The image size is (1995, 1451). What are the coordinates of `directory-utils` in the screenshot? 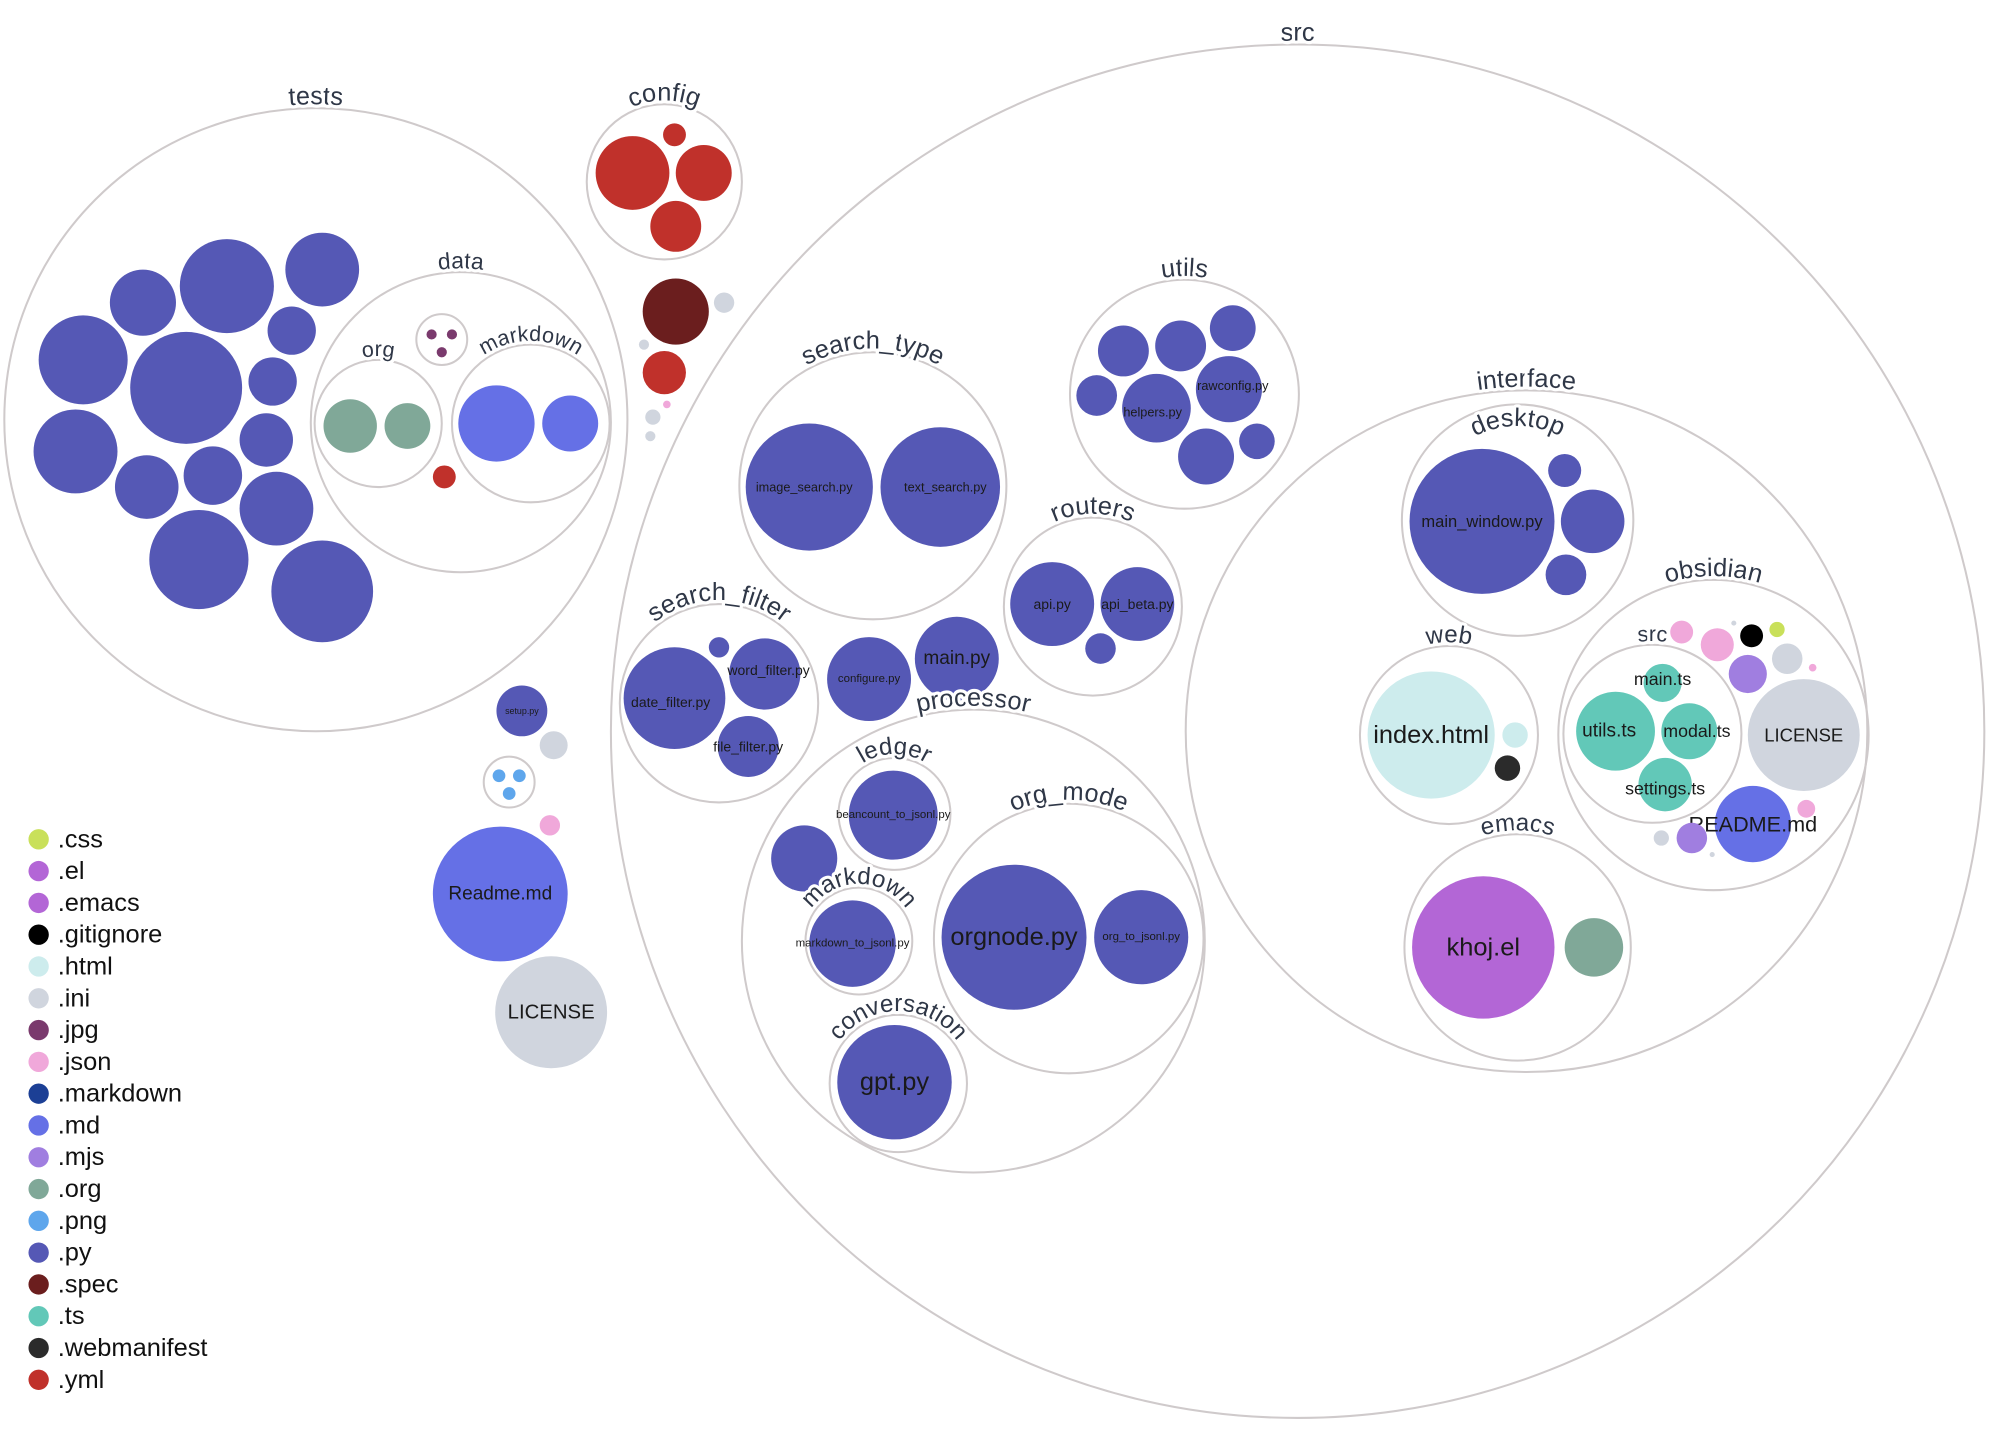 It's located at (1184, 394).